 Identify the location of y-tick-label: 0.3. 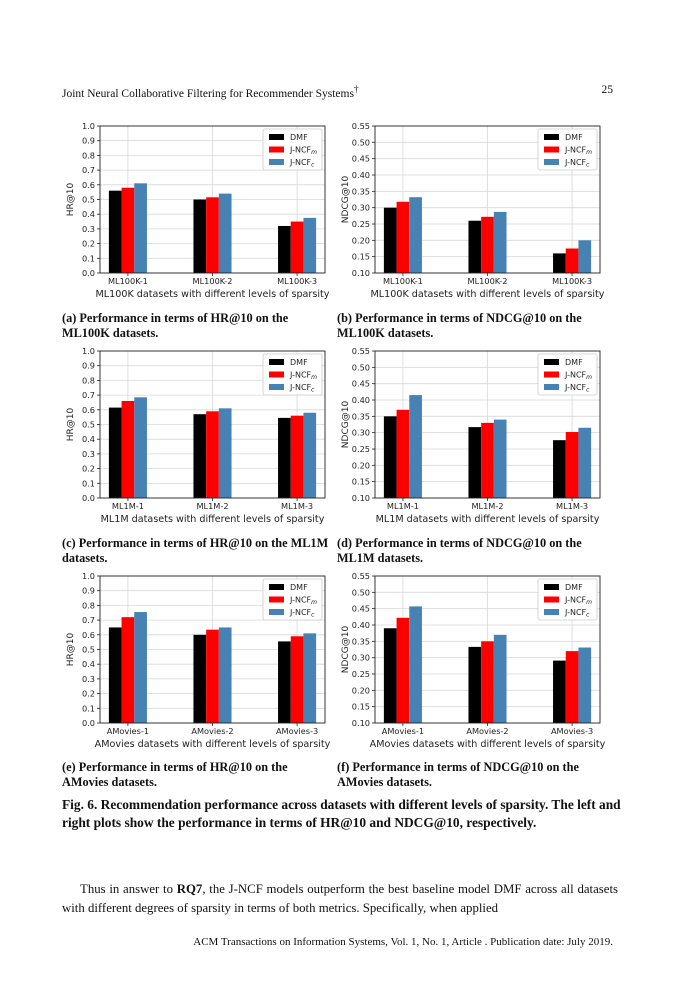
(88, 679).